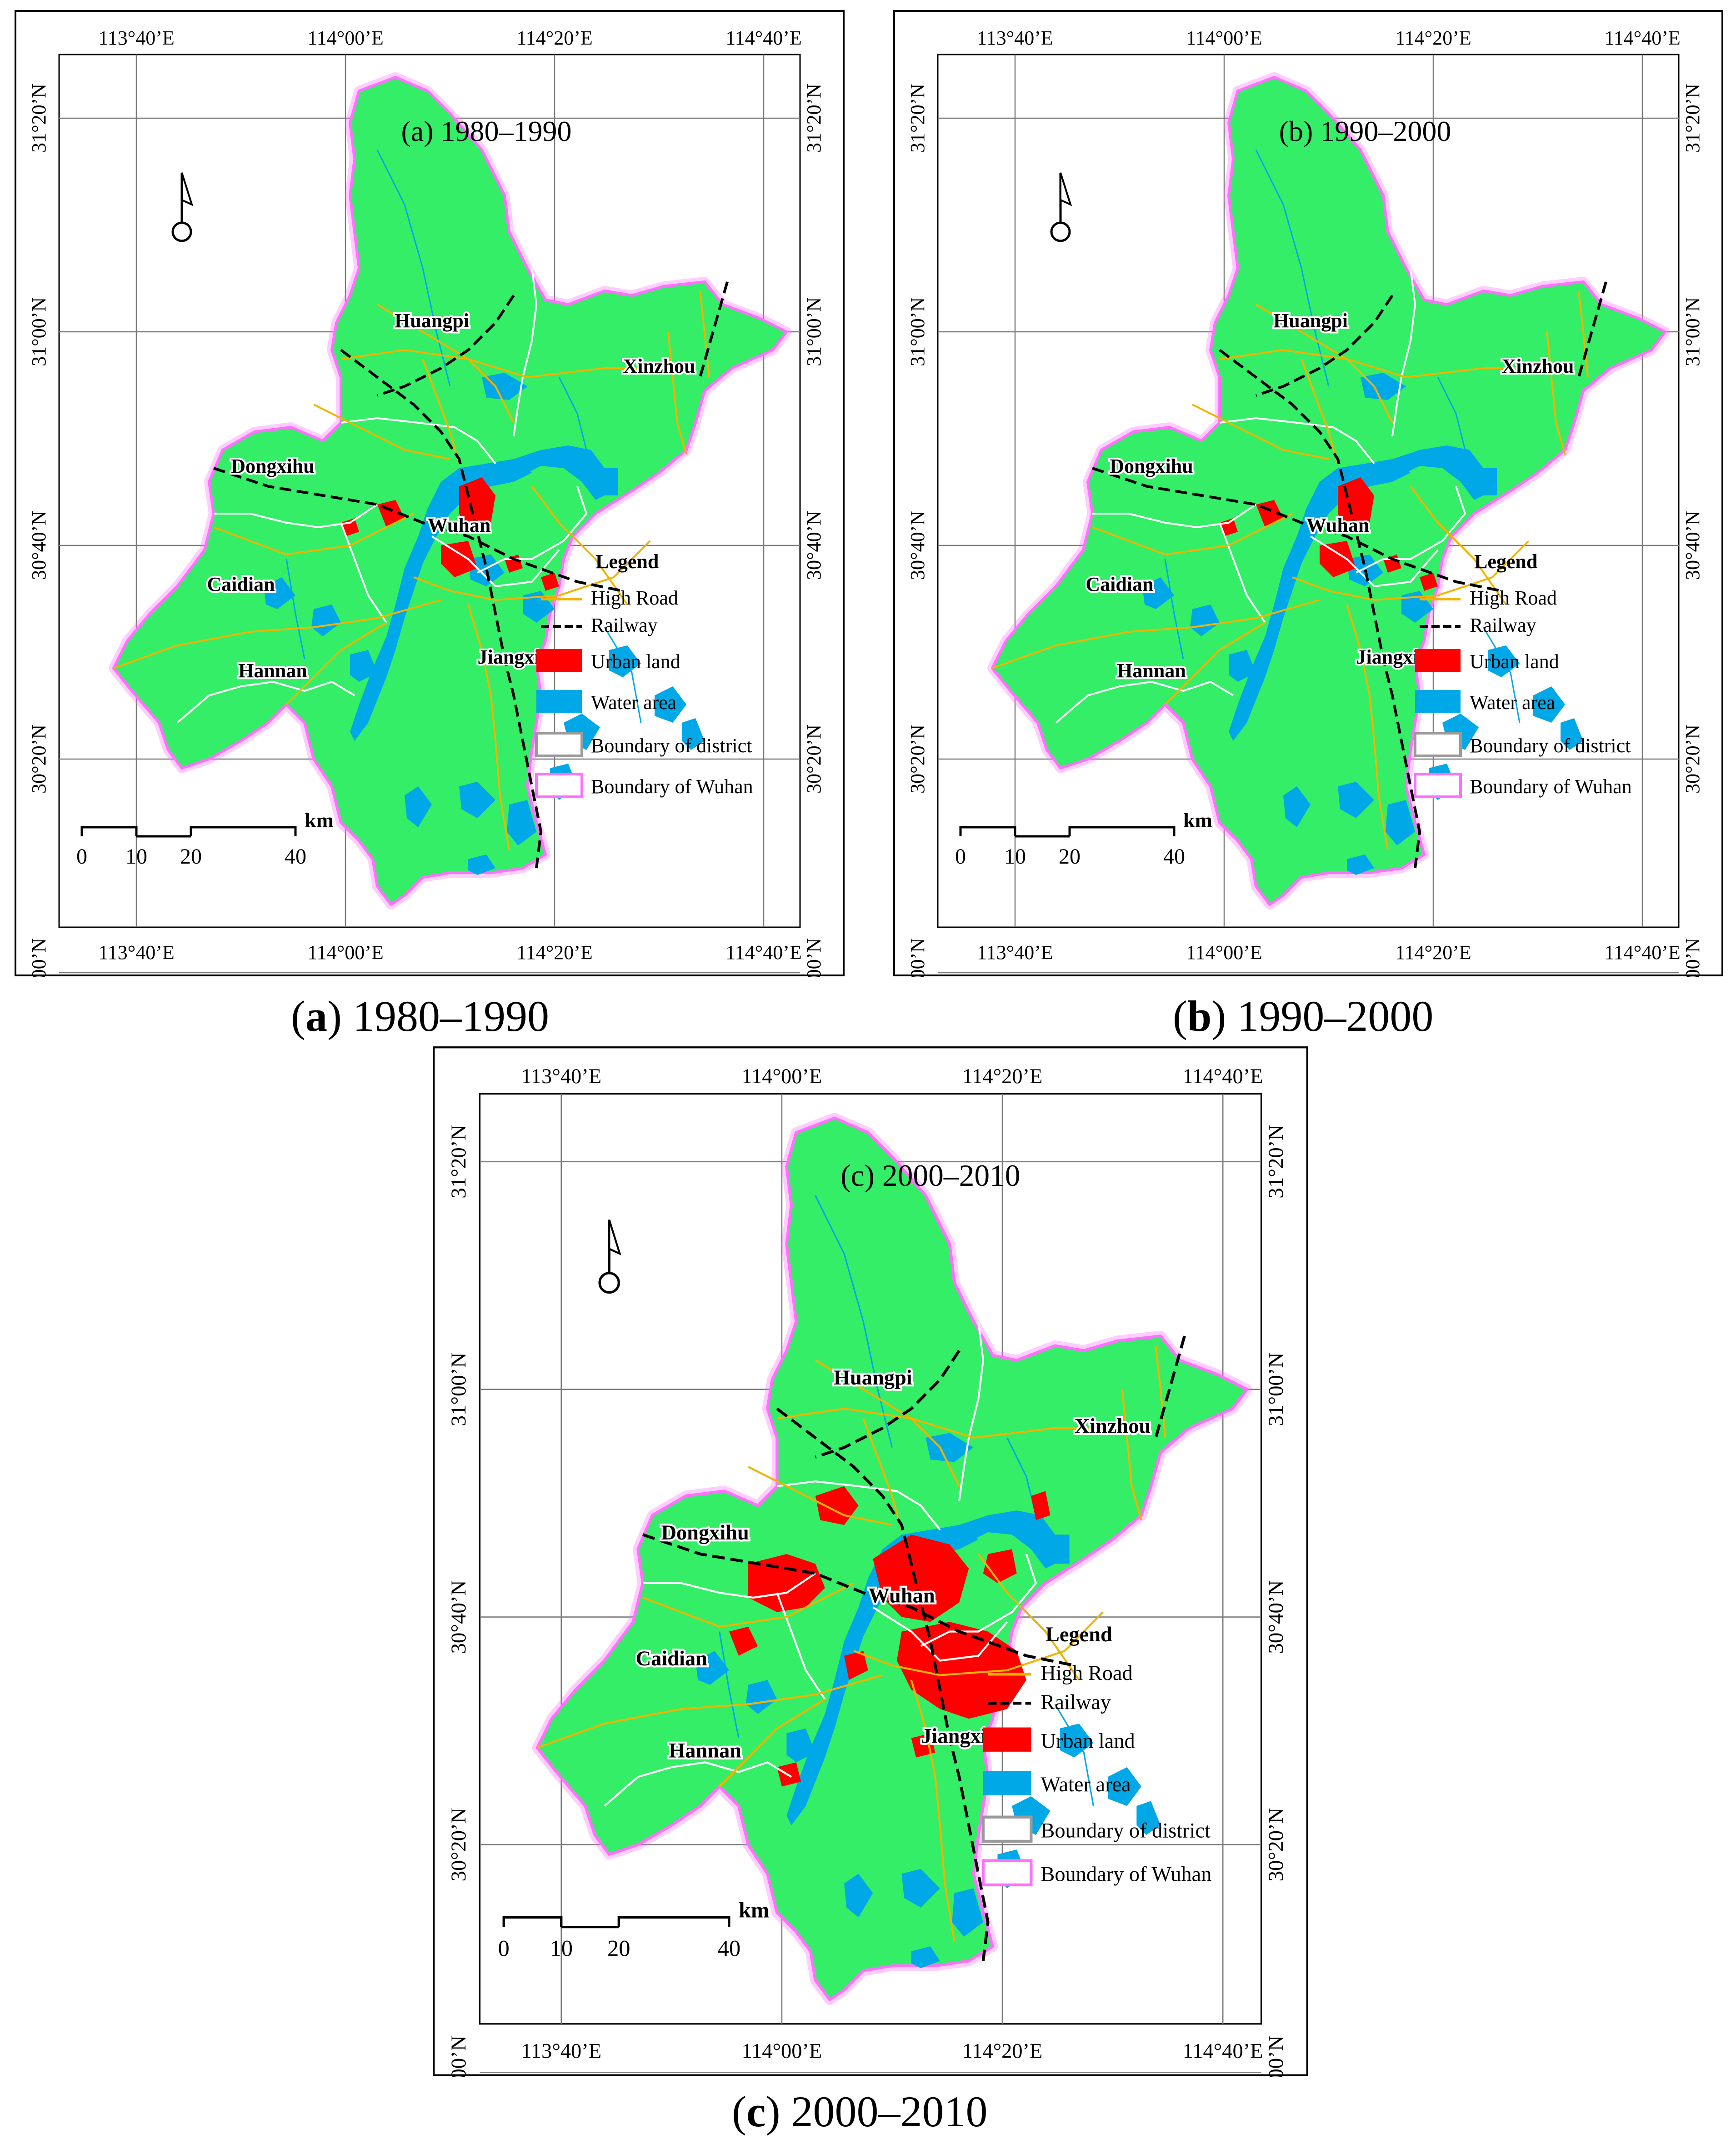 This screenshot has width=1736, height=2149. I want to click on caption-c: (c) 2000–2010, so click(860, 2111).